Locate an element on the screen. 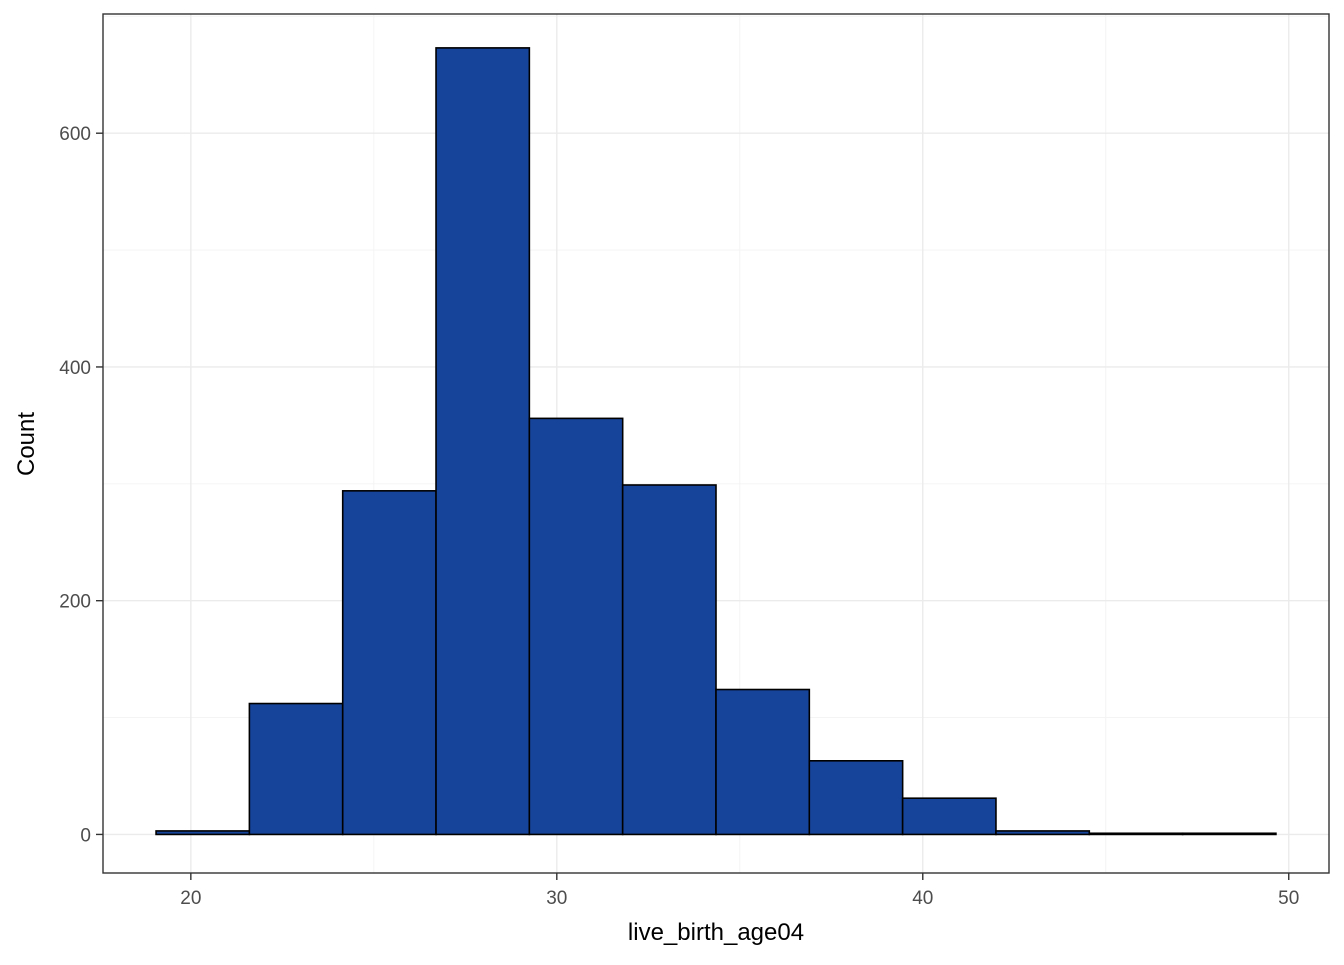 This screenshot has height=965, width=1344. y-axis-title: Count is located at coordinates (26, 444).